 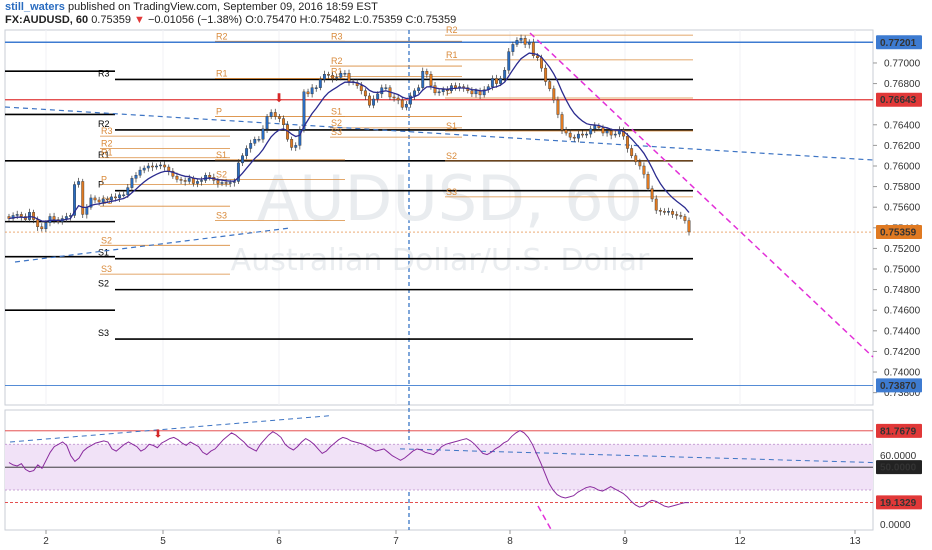 I want to click on pivot-minor-label: S3, so click(x=106, y=269).